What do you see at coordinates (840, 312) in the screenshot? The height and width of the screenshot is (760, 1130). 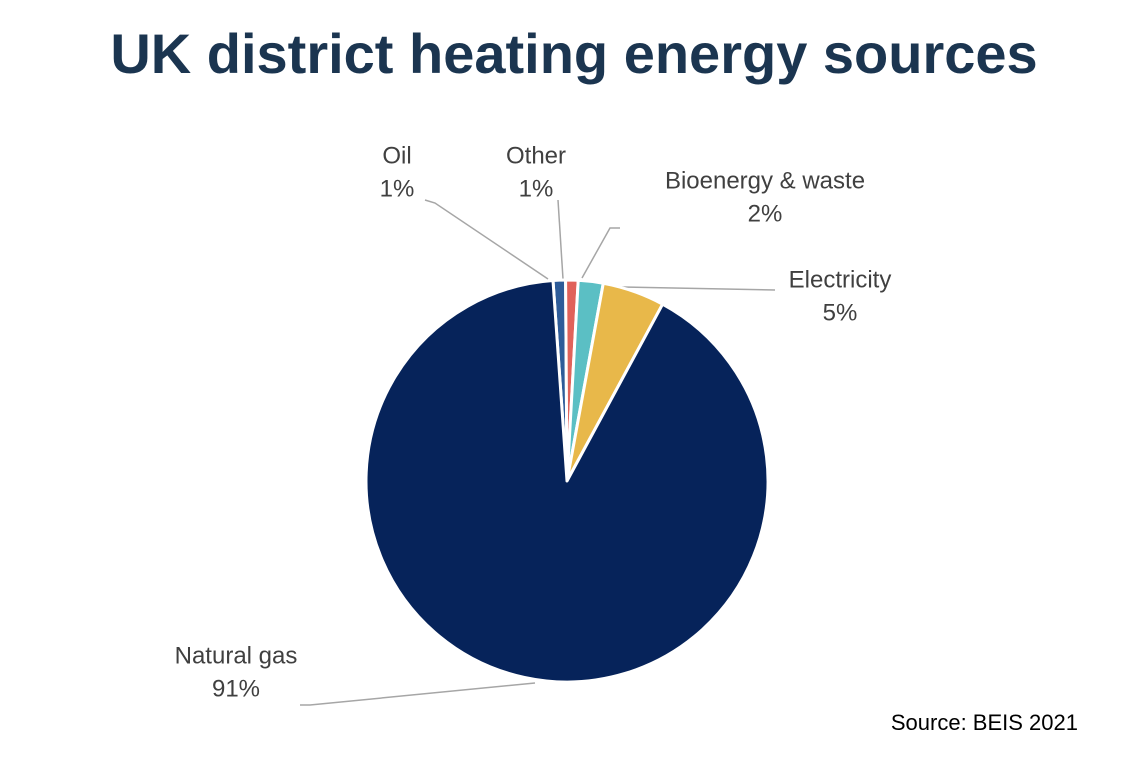 I see `value-label: 5%` at bounding box center [840, 312].